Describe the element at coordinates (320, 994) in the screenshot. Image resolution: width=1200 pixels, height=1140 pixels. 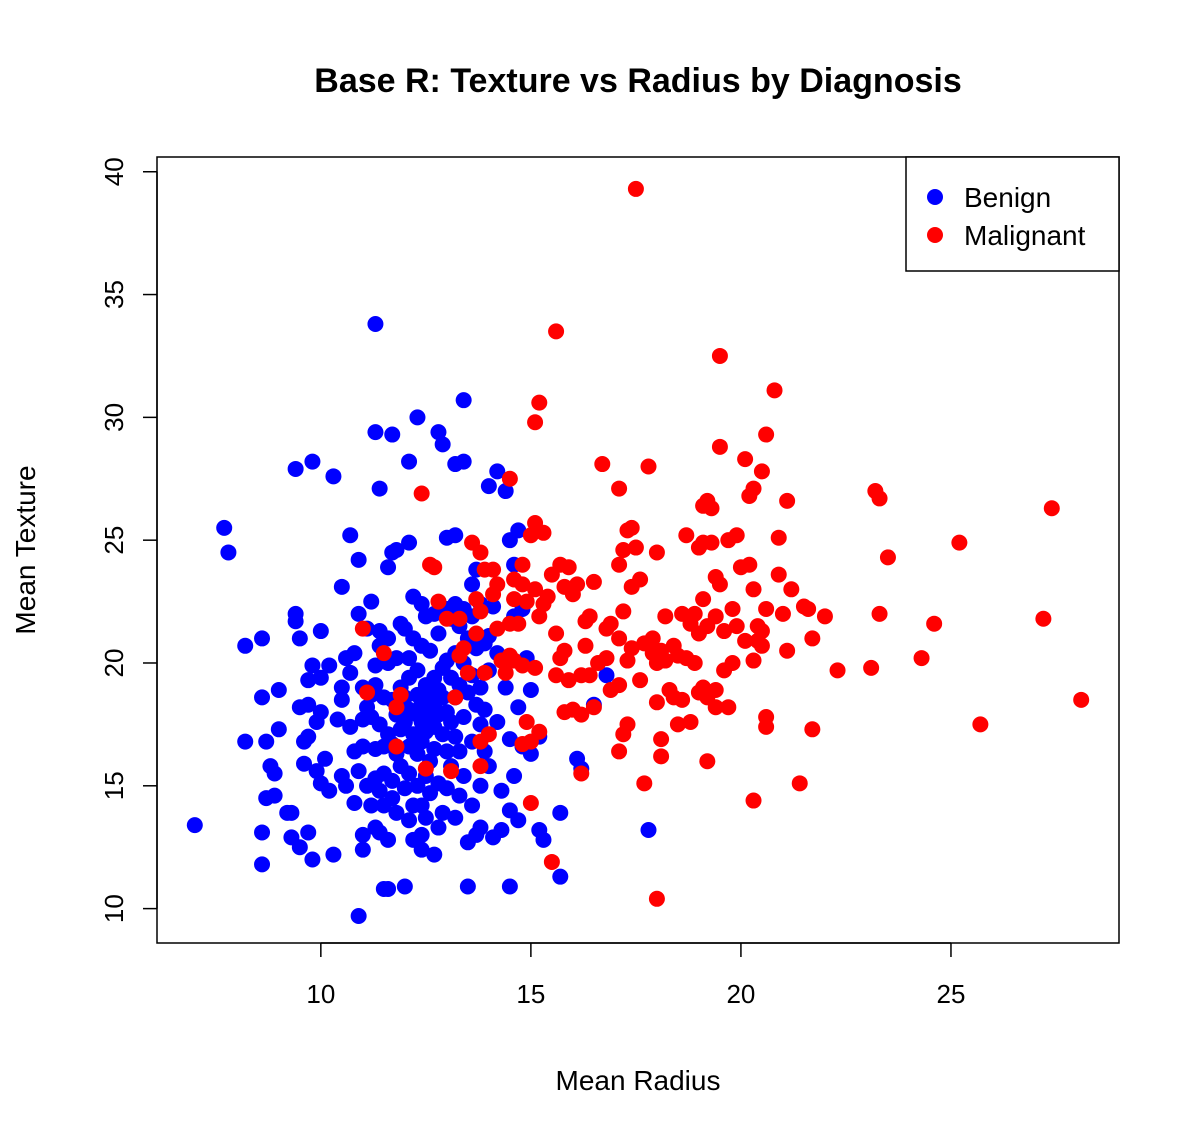
I see `x-tick-label: 10` at that location.